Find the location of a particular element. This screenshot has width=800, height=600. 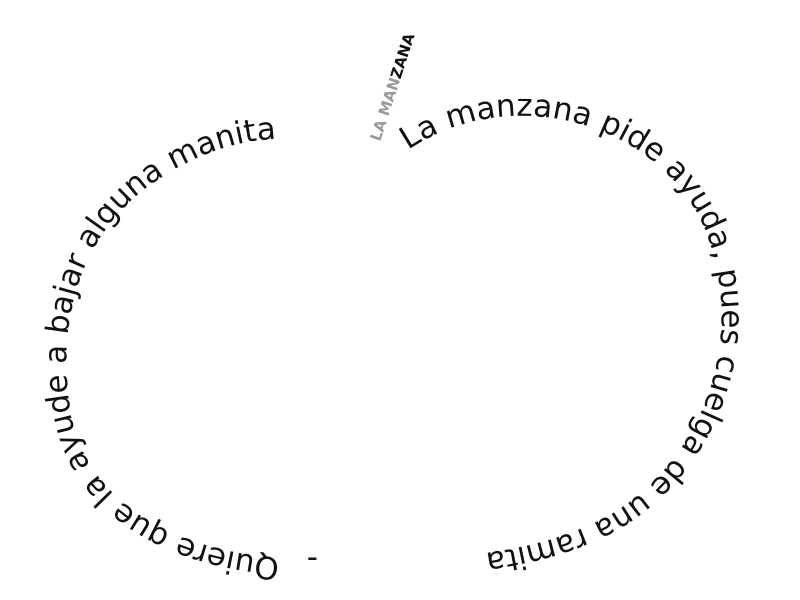

stem-label-dark: ZANA is located at coordinates (403, 56).